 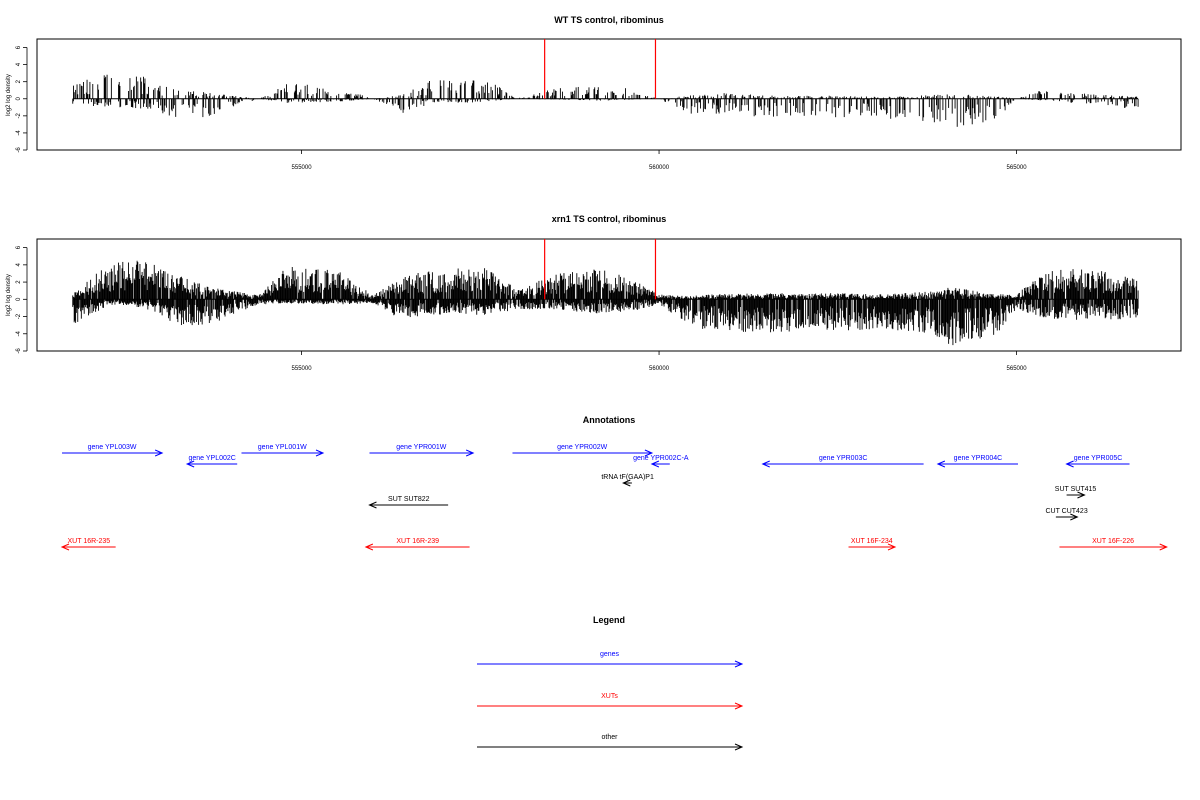 I want to click on annotation-label: gene YPR003C, so click(x=843, y=458).